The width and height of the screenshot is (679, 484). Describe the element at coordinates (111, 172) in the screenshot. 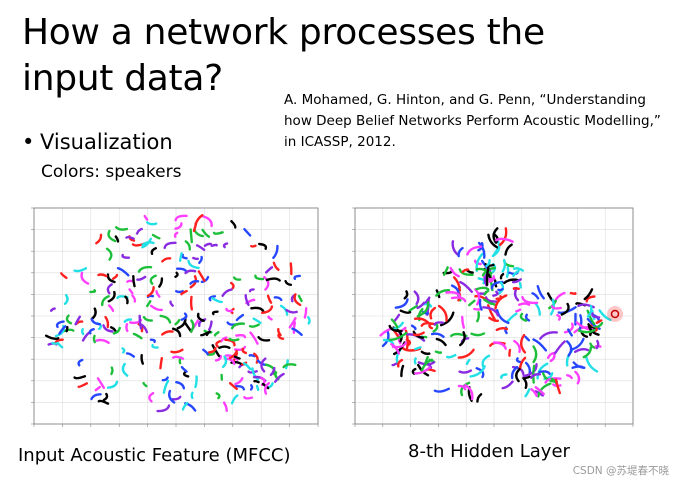

I see `sub-bullet: Colors: speakers` at that location.